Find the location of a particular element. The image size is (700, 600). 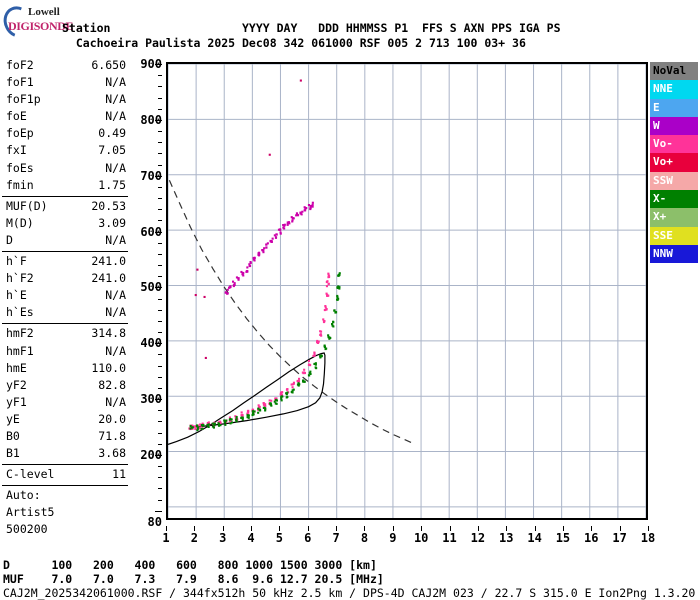

legend-item-ssw: SSW is located at coordinates (674, 181).